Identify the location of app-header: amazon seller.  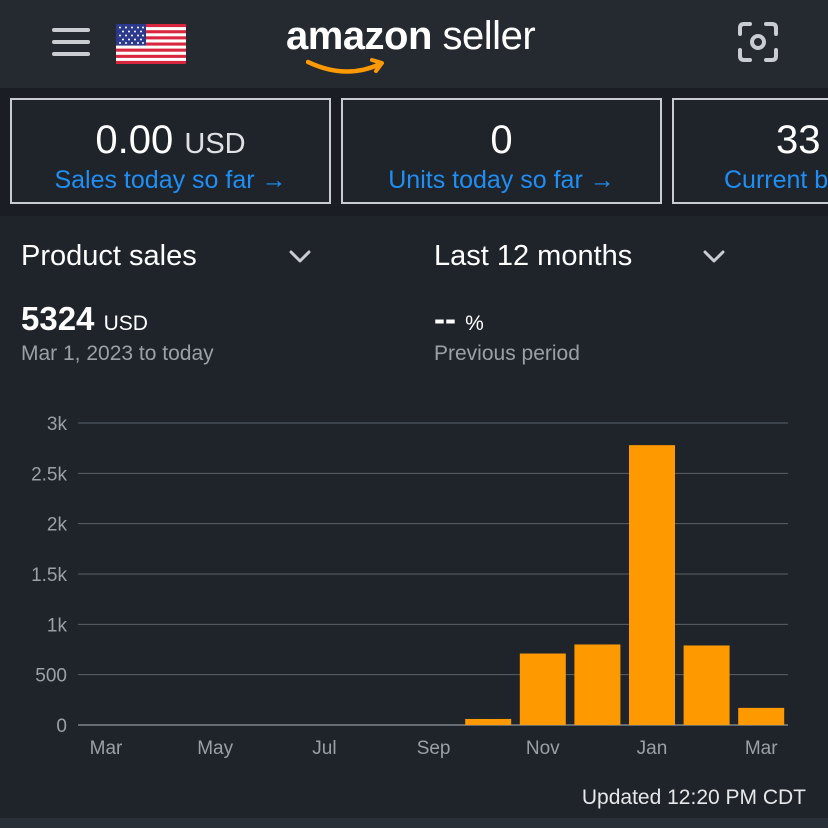
(414, 44).